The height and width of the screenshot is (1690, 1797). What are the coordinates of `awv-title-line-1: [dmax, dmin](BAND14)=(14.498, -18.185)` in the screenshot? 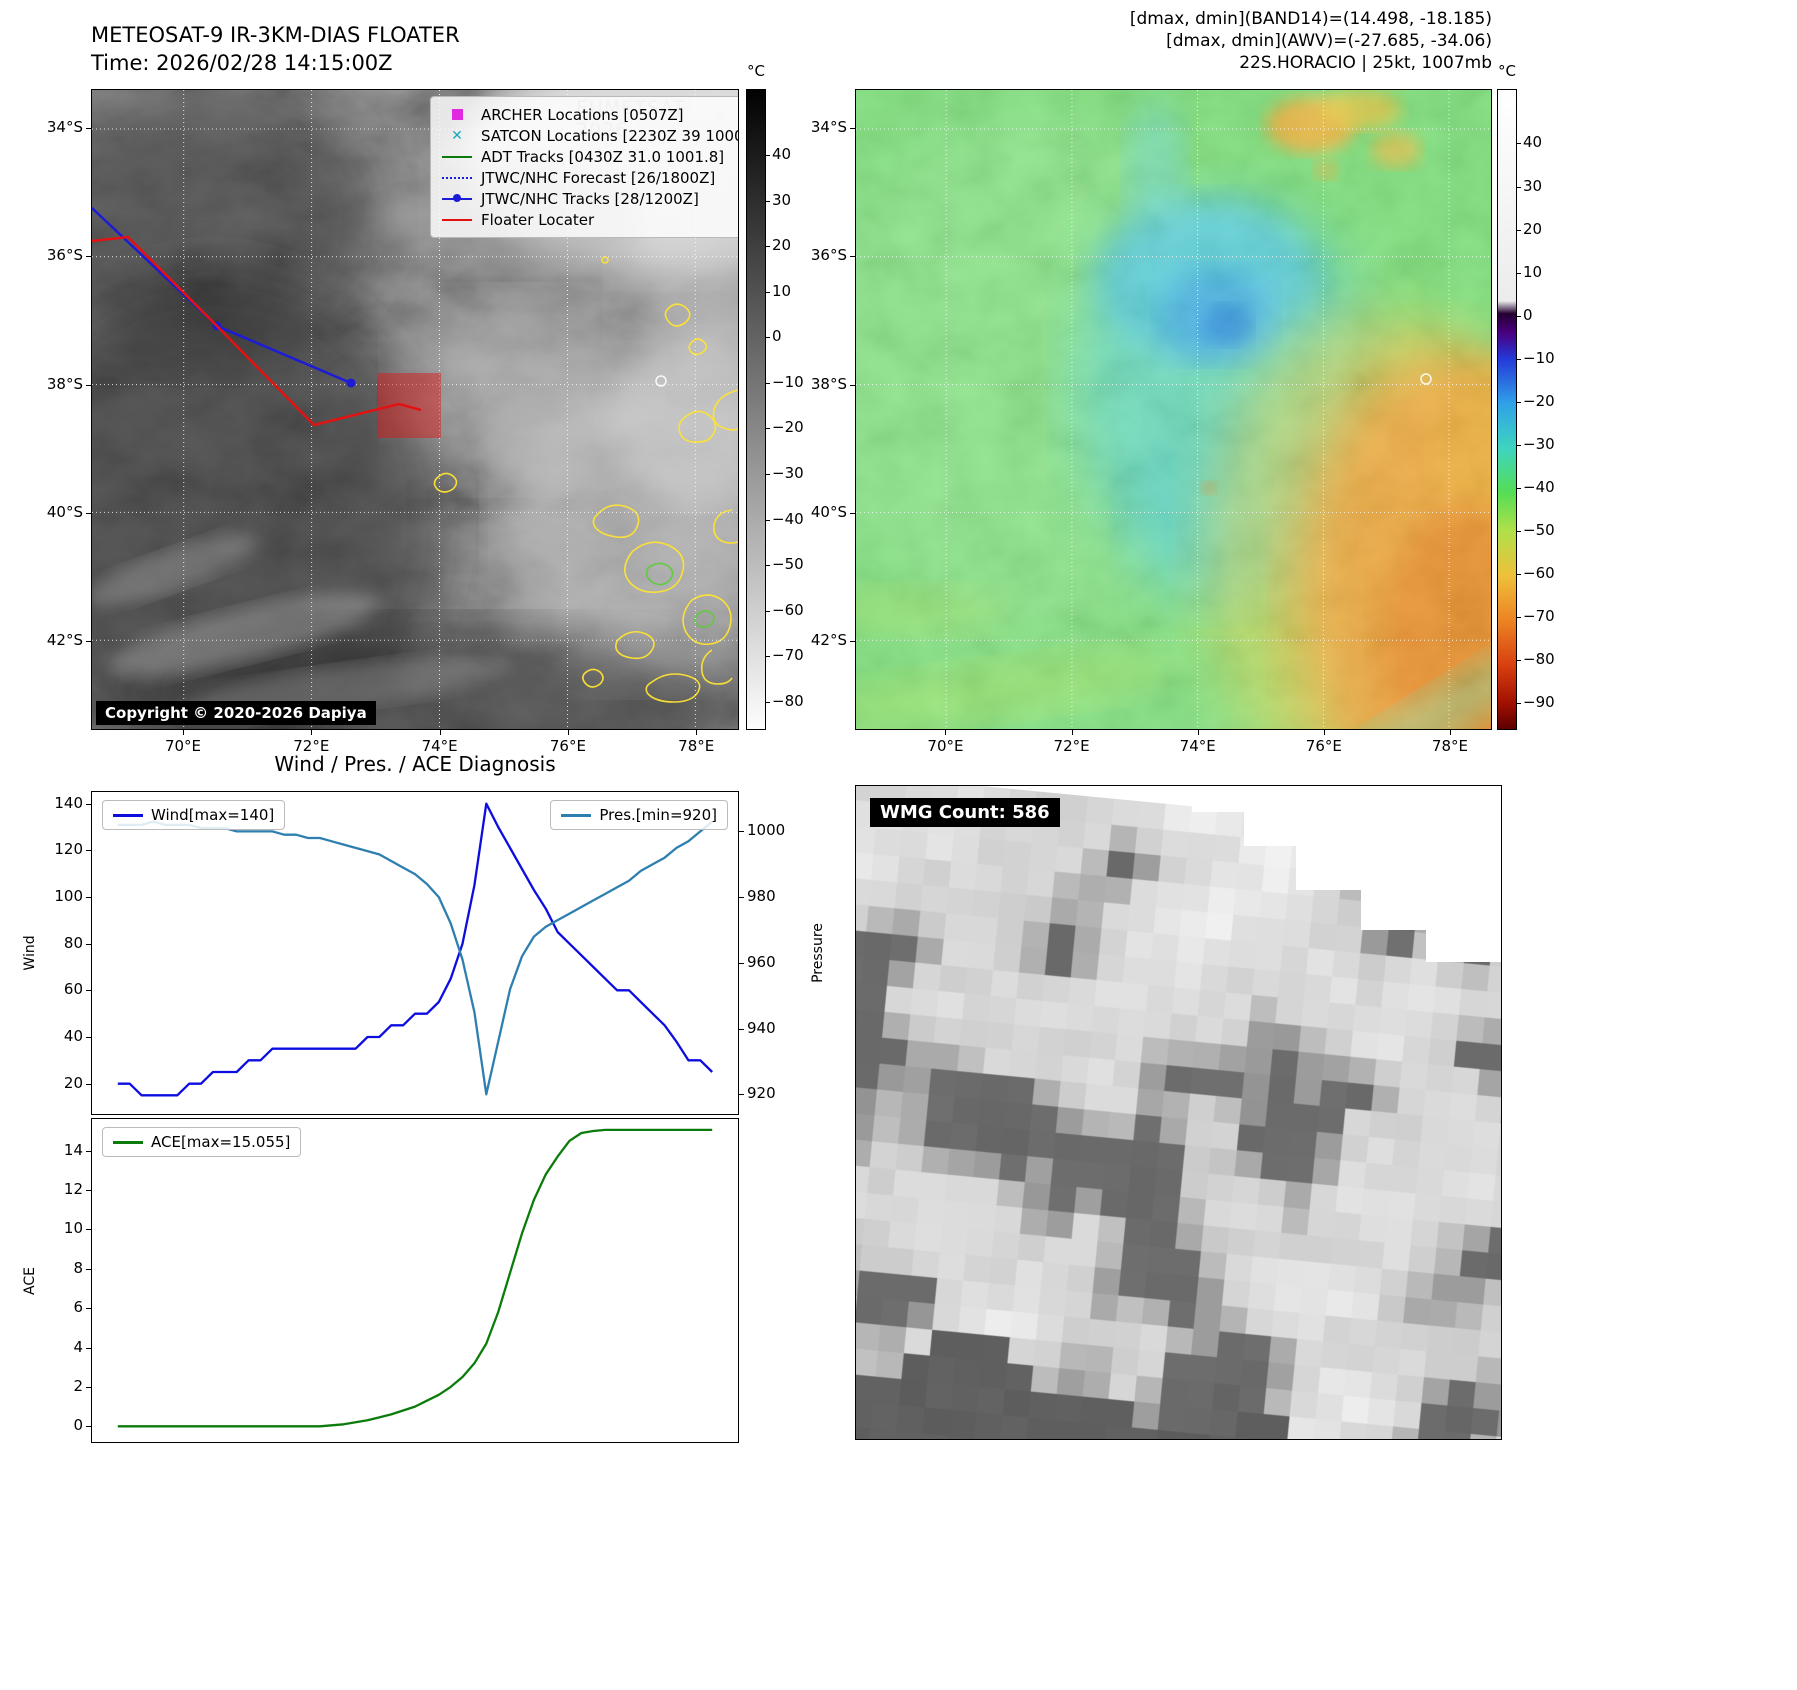 It's located at (1310, 19).